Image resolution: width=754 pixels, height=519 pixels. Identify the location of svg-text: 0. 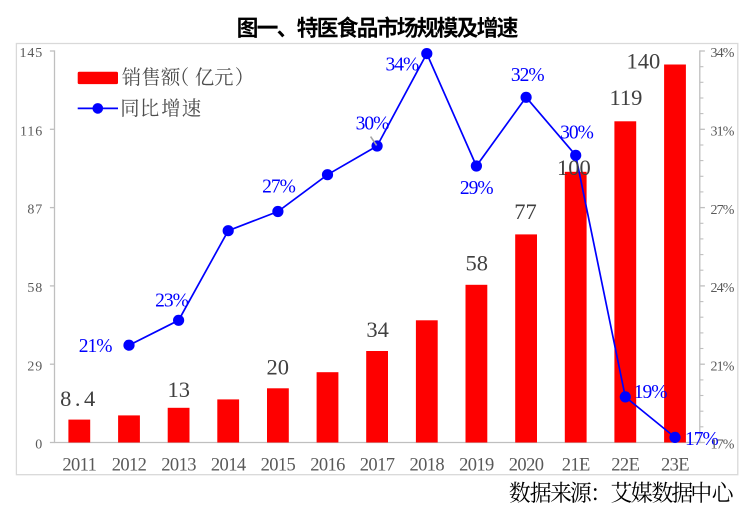
(39, 445).